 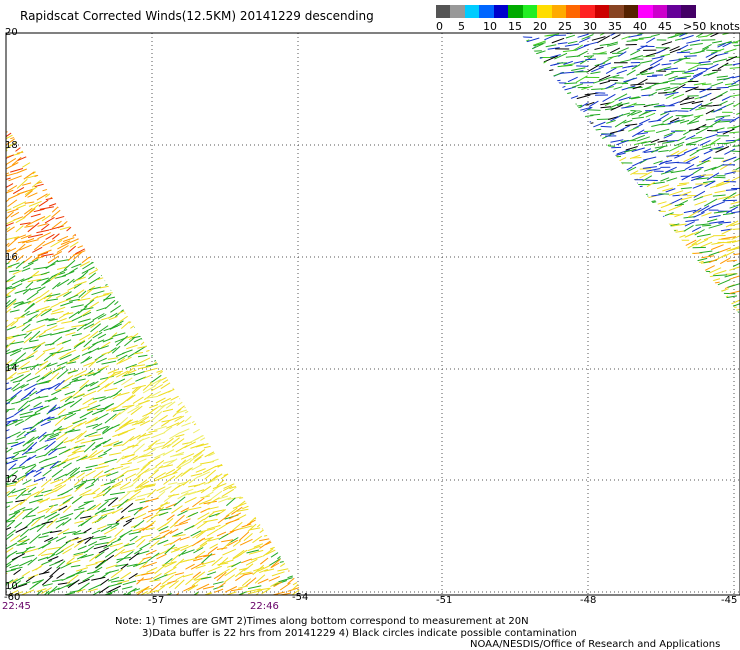 What do you see at coordinates (12, 597) in the screenshot?
I see `lon-label--60: -60` at bounding box center [12, 597].